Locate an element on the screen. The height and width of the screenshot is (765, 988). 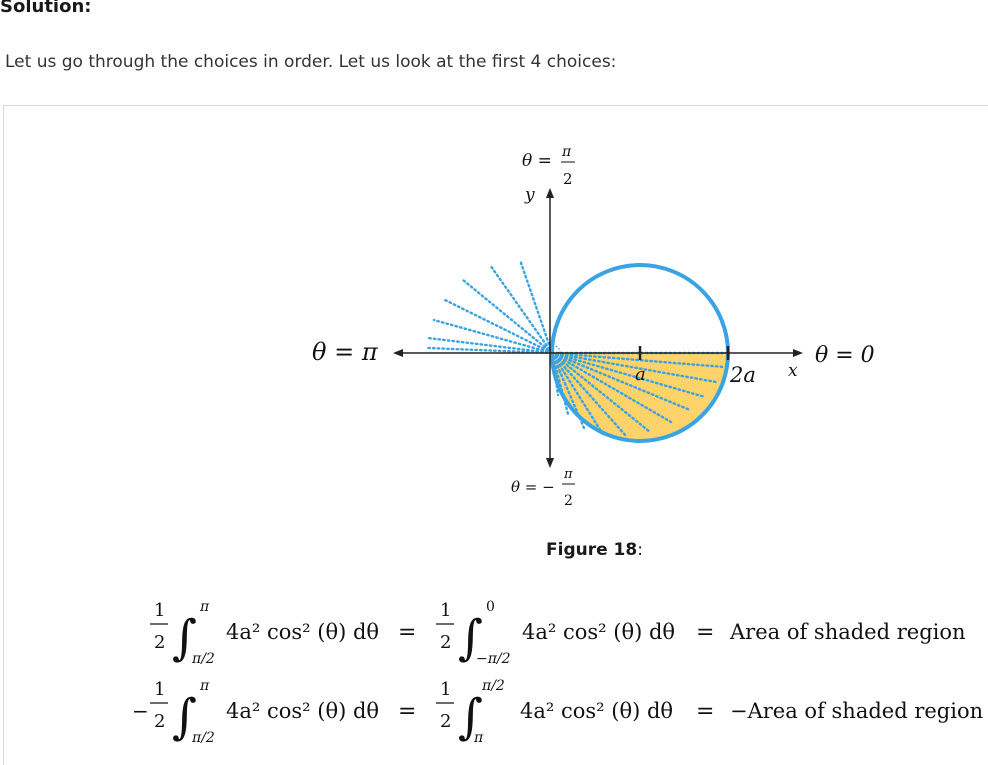
x-axis-arrow-left is located at coordinates (398, 353).